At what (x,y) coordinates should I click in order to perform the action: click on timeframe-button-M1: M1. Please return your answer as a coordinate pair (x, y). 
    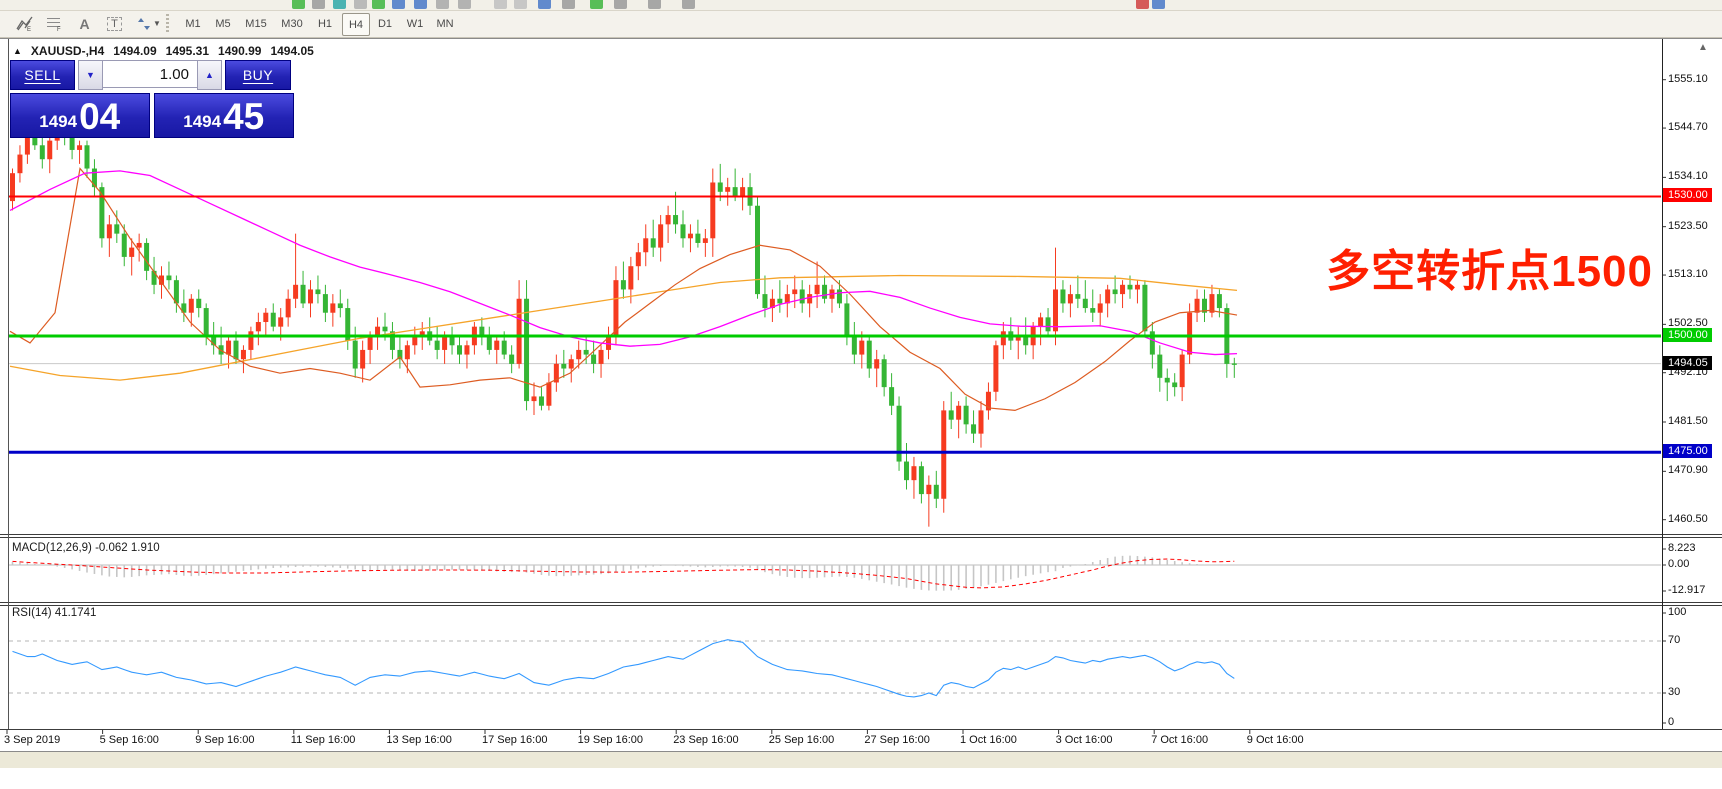
    Looking at the image, I should click on (193, 23).